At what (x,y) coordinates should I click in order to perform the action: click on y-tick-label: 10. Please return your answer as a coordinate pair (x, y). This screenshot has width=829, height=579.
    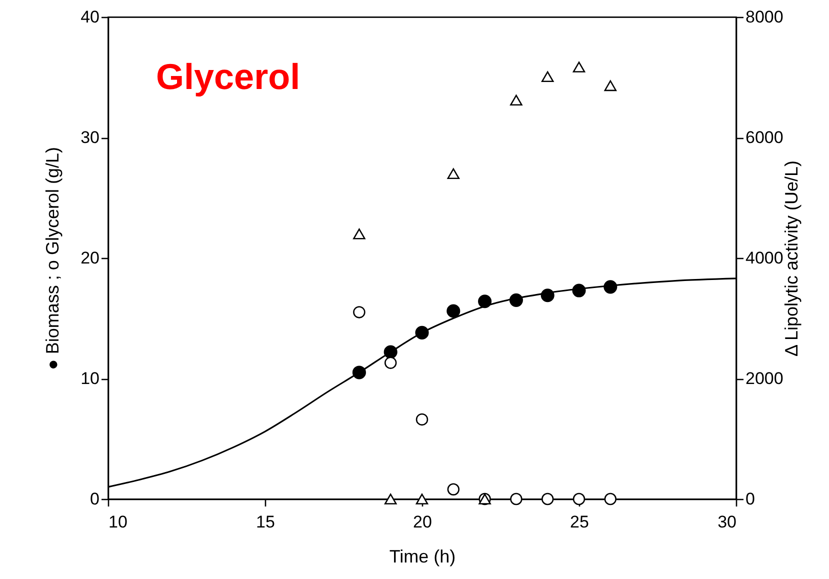
    Looking at the image, I should click on (90, 378).